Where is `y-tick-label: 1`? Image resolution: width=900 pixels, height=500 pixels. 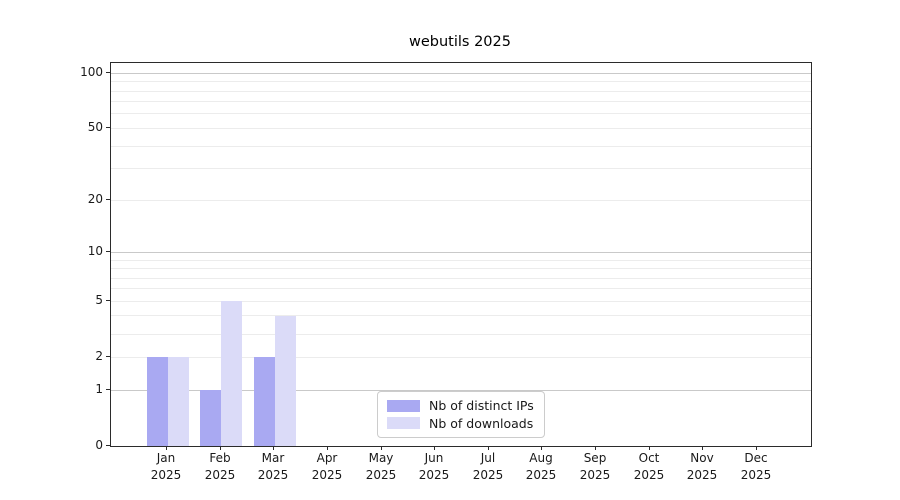 y-tick-label: 1 is located at coordinates (99, 389).